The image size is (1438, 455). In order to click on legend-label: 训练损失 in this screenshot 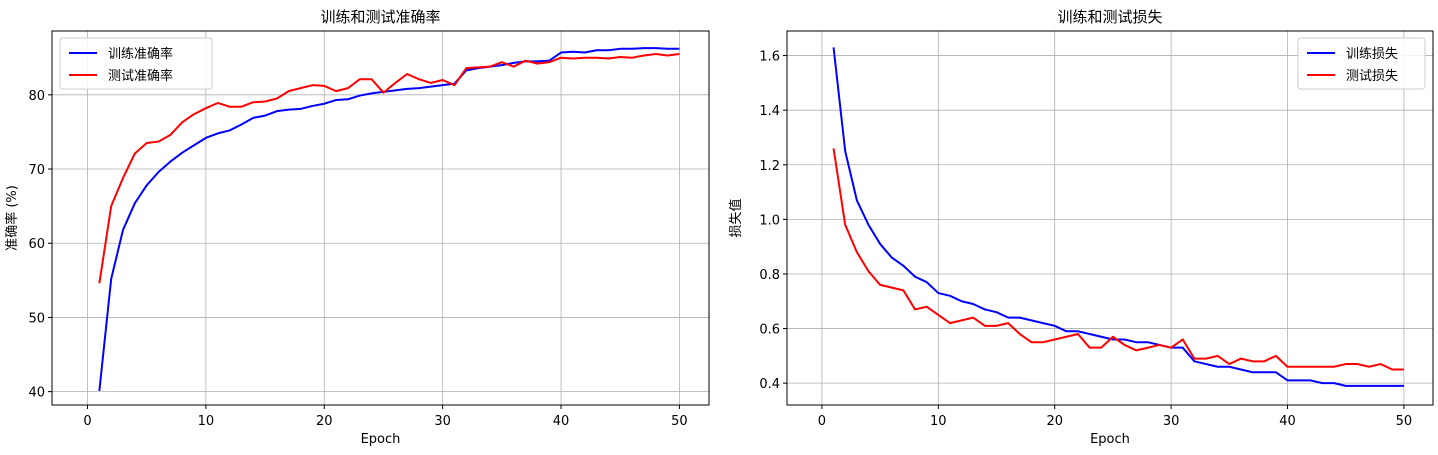, I will do `click(1372, 54)`.